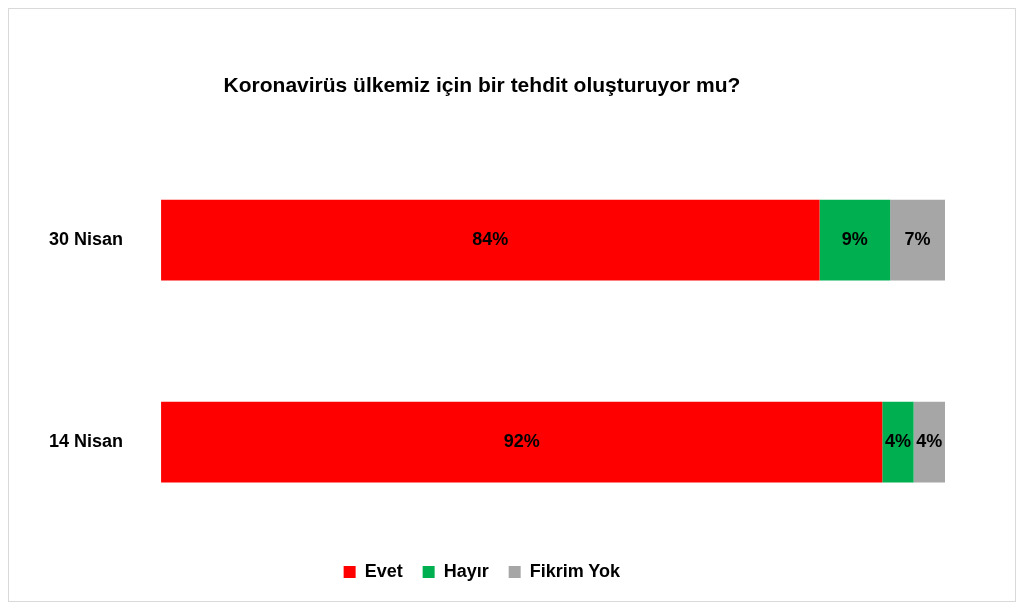 This screenshot has width=1024, height=610. What do you see at coordinates (482, 85) in the screenshot?
I see `chart-title: Koronavirüs ülkemiz için bir tehdit oluşturuyor mu?` at bounding box center [482, 85].